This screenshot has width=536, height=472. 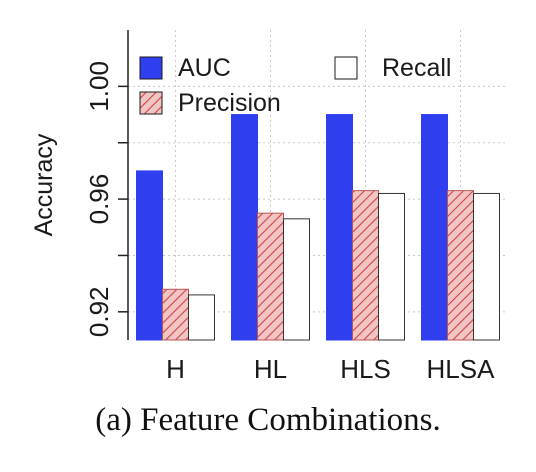 I want to click on legend-label-precision: Precision, so click(x=229, y=103).